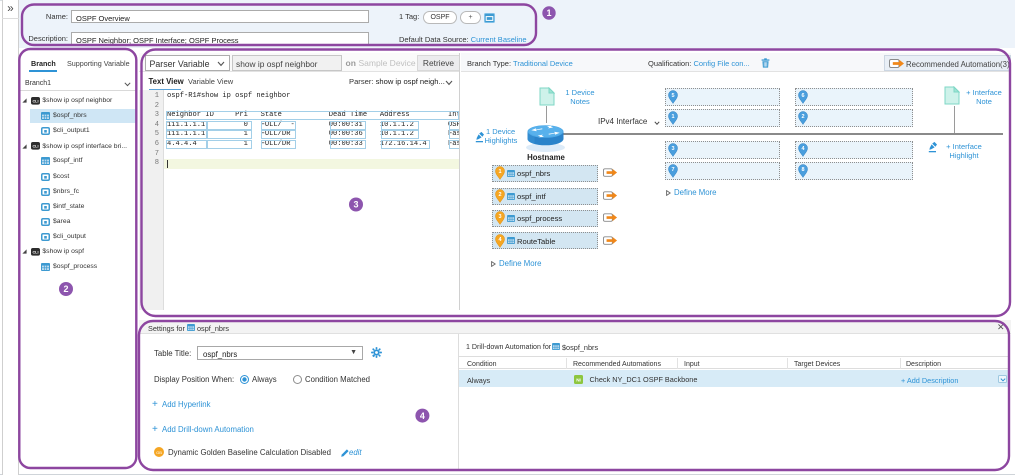 This screenshot has height=475, width=1015. What do you see at coordinates (578, 379) in the screenshot?
I see `svg-text: NI` at bounding box center [578, 379].